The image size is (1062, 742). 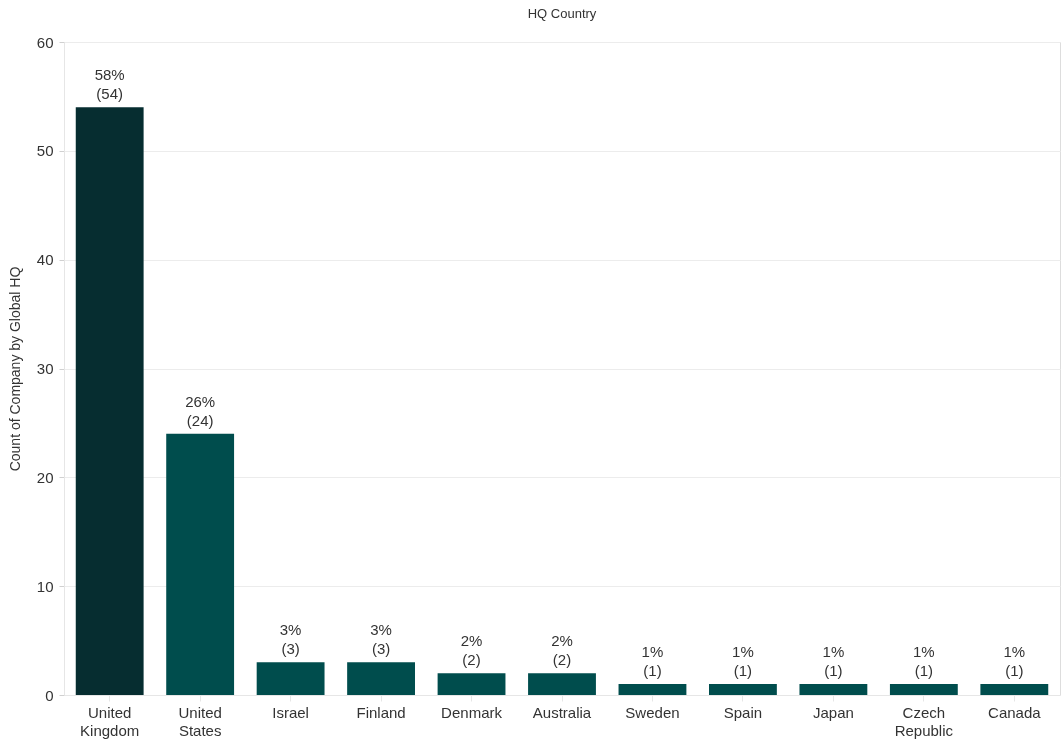 What do you see at coordinates (45, 260) in the screenshot?
I see `y-tick-label: 40` at bounding box center [45, 260].